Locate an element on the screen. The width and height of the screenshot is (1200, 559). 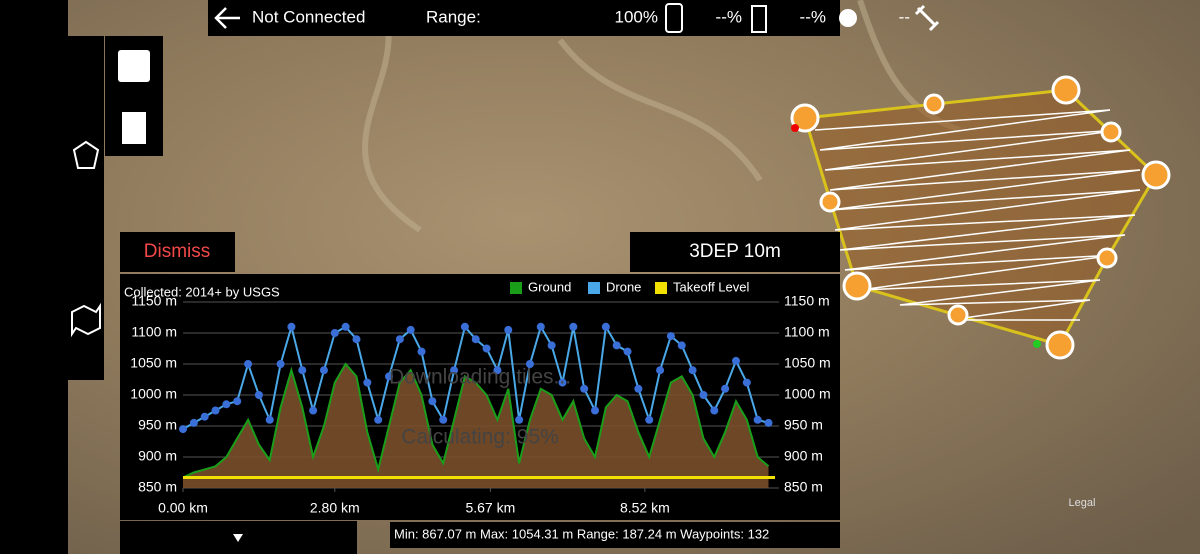
map-source-bg is located at coordinates (735, 252).